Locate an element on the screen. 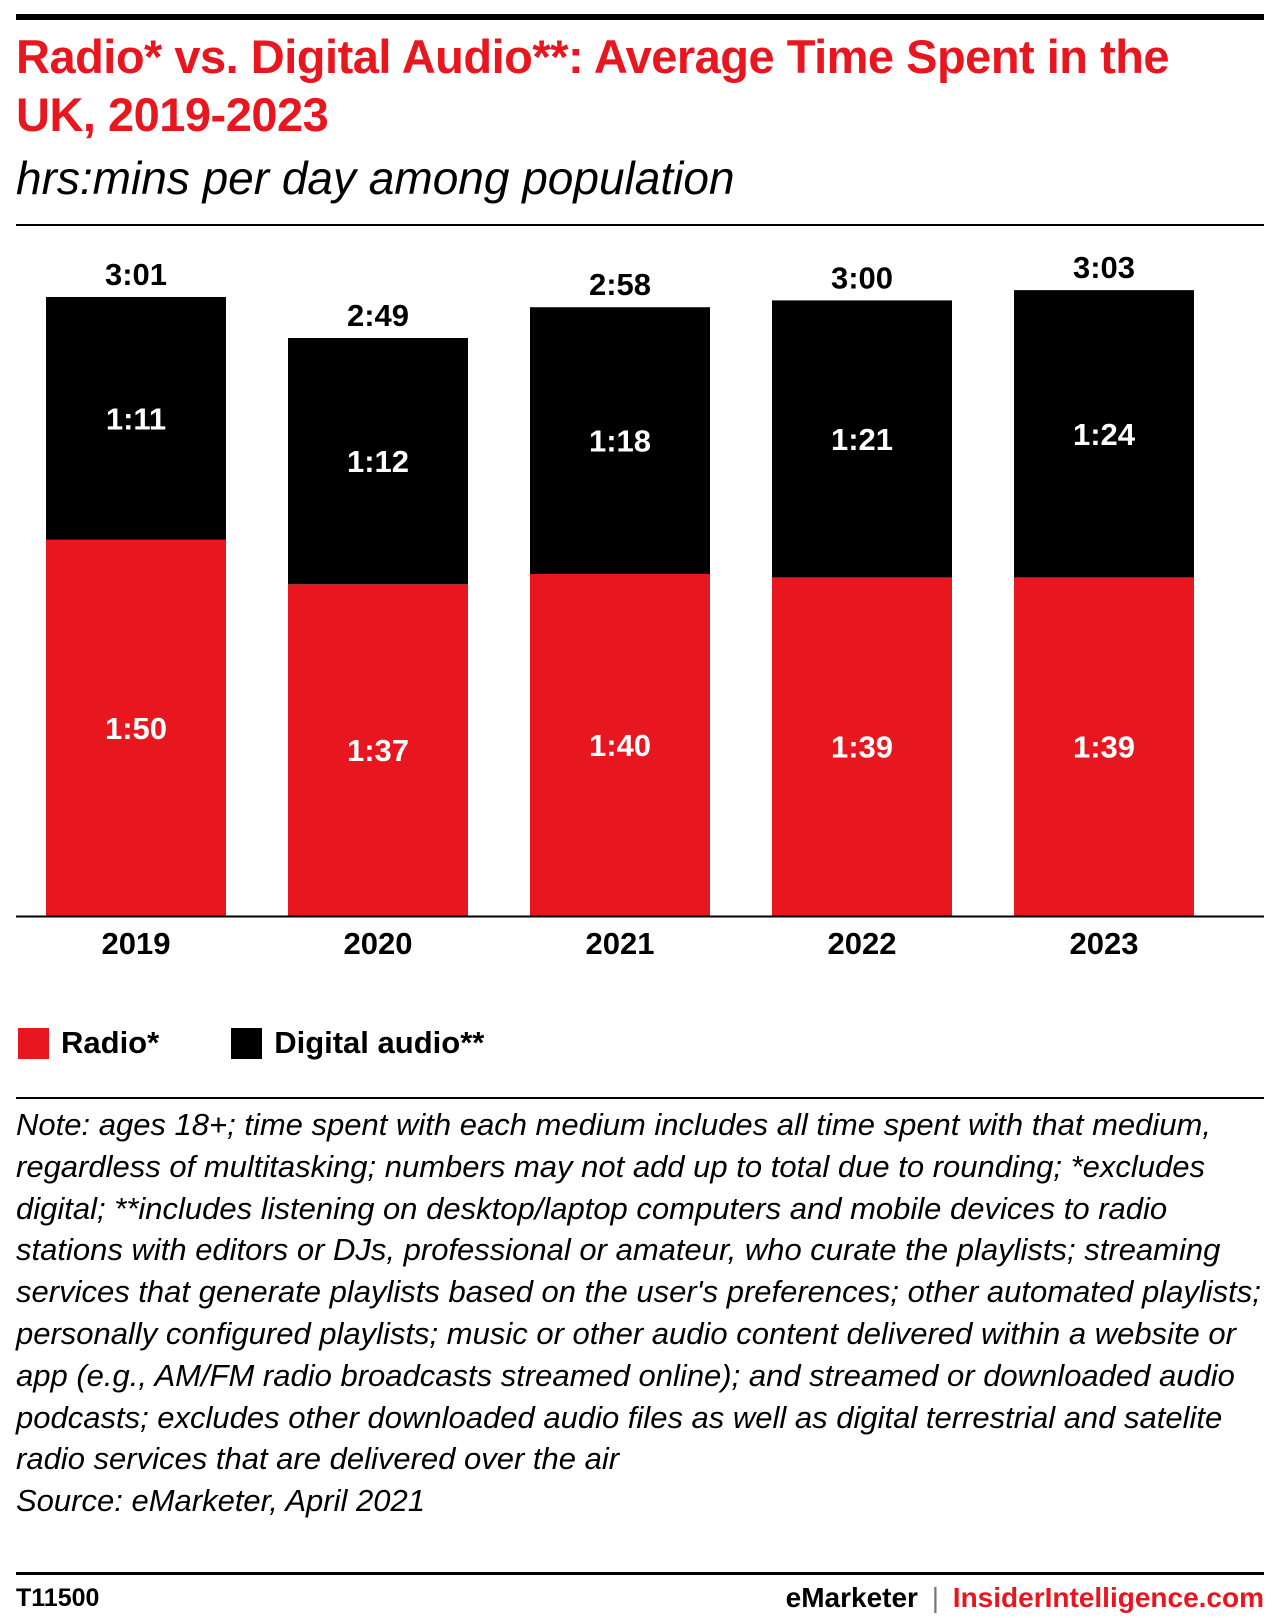  data-label-radio-2021: 1:40 is located at coordinates (620, 745).